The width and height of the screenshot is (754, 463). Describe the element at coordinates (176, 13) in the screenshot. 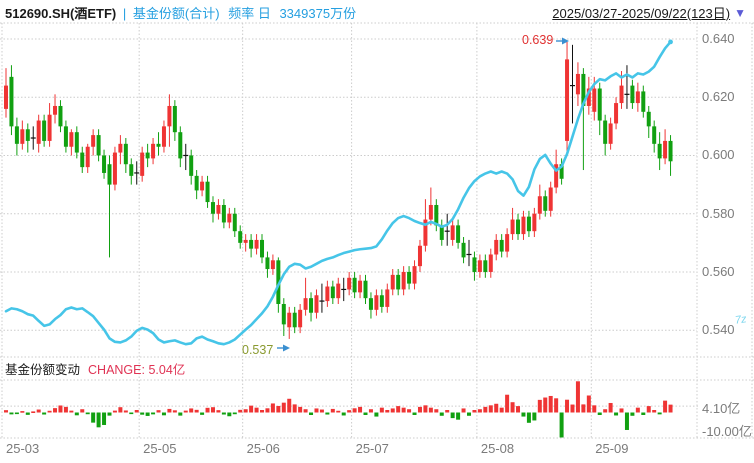

I see `series-label: 基金份额(合计)` at that location.